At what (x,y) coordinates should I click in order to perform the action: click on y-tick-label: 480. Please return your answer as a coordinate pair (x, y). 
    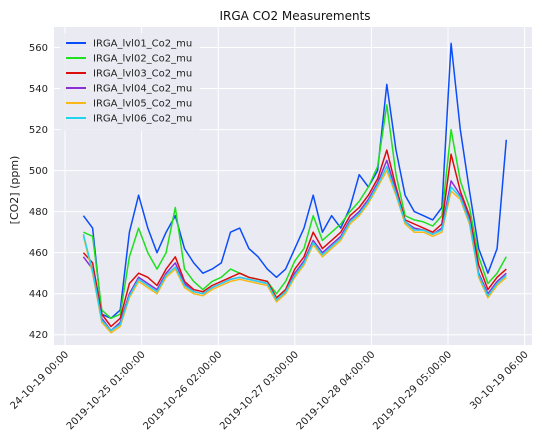
    Looking at the image, I should click on (38, 212).